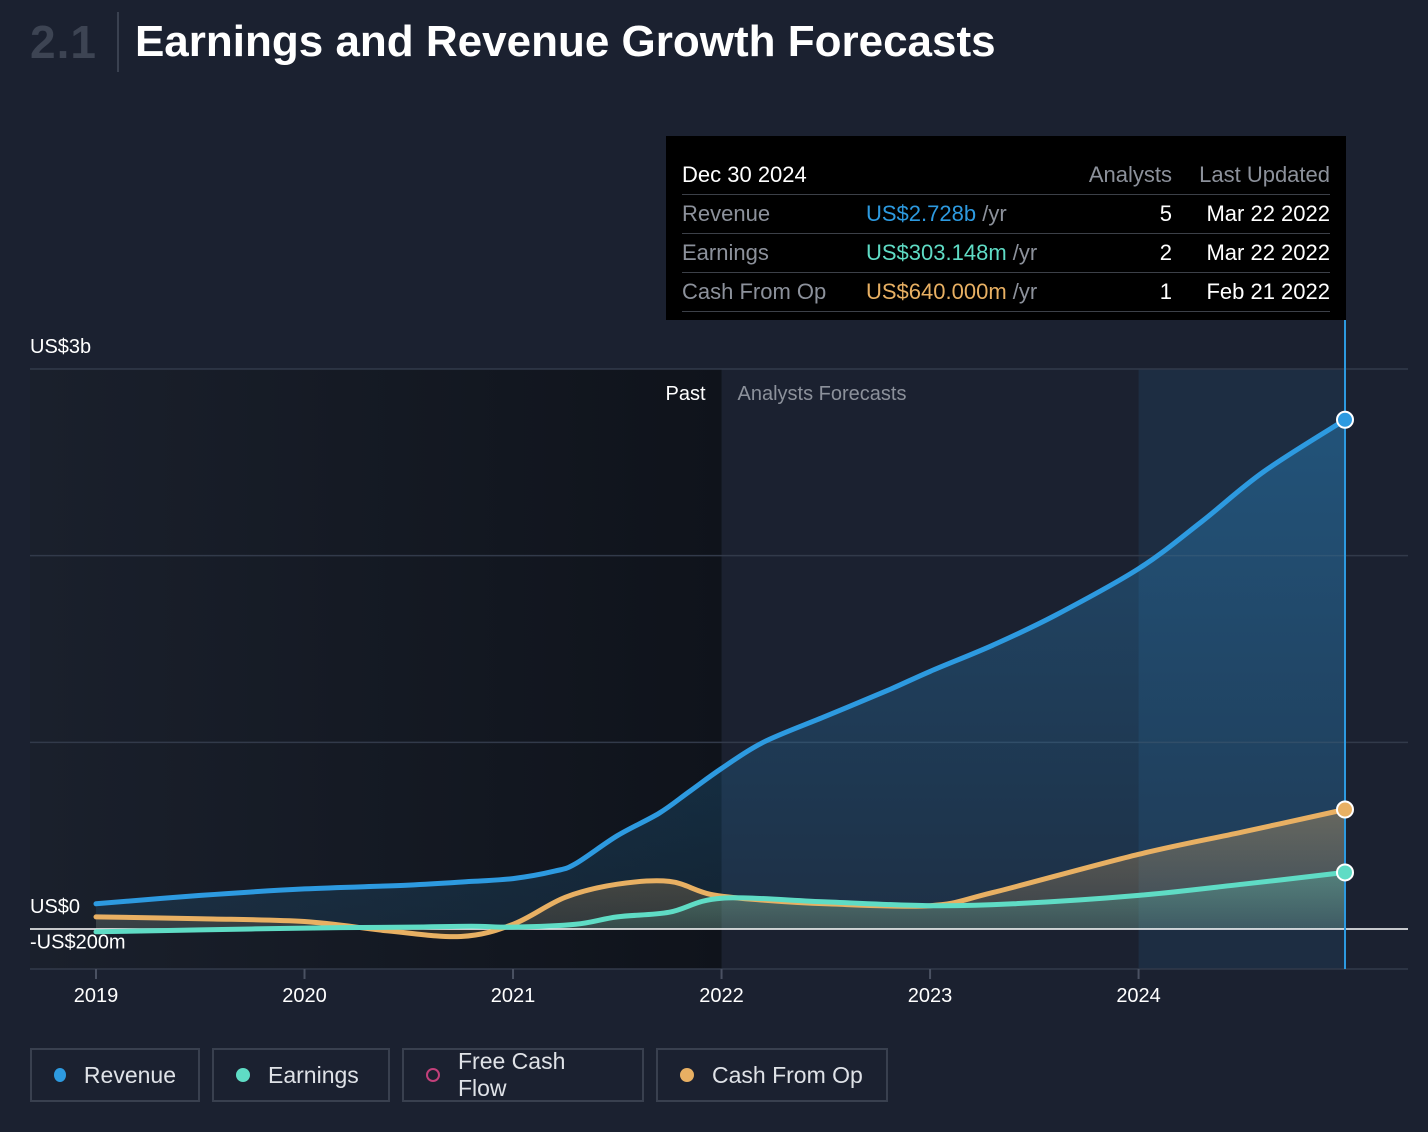 The width and height of the screenshot is (1428, 1132). I want to click on end-point-earnings, so click(1345, 872).